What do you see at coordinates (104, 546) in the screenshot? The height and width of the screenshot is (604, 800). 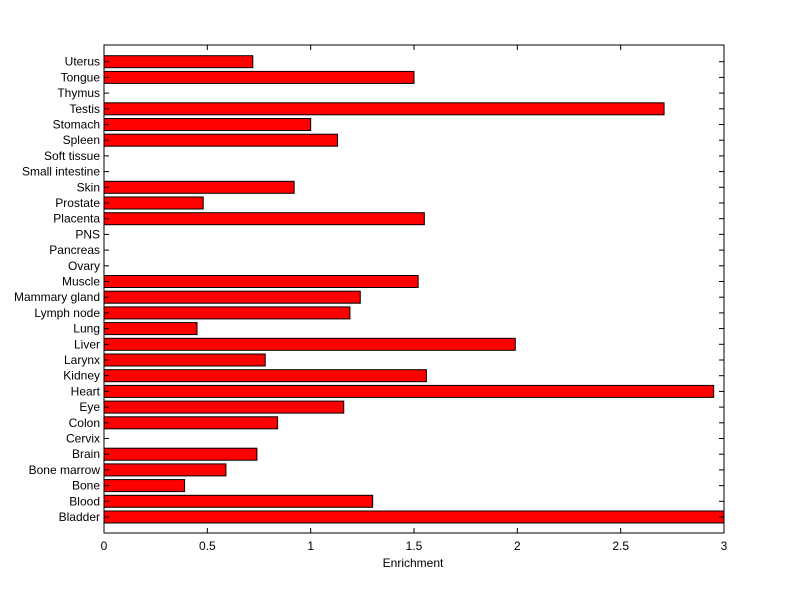 I see `x-tick-label: 0` at bounding box center [104, 546].